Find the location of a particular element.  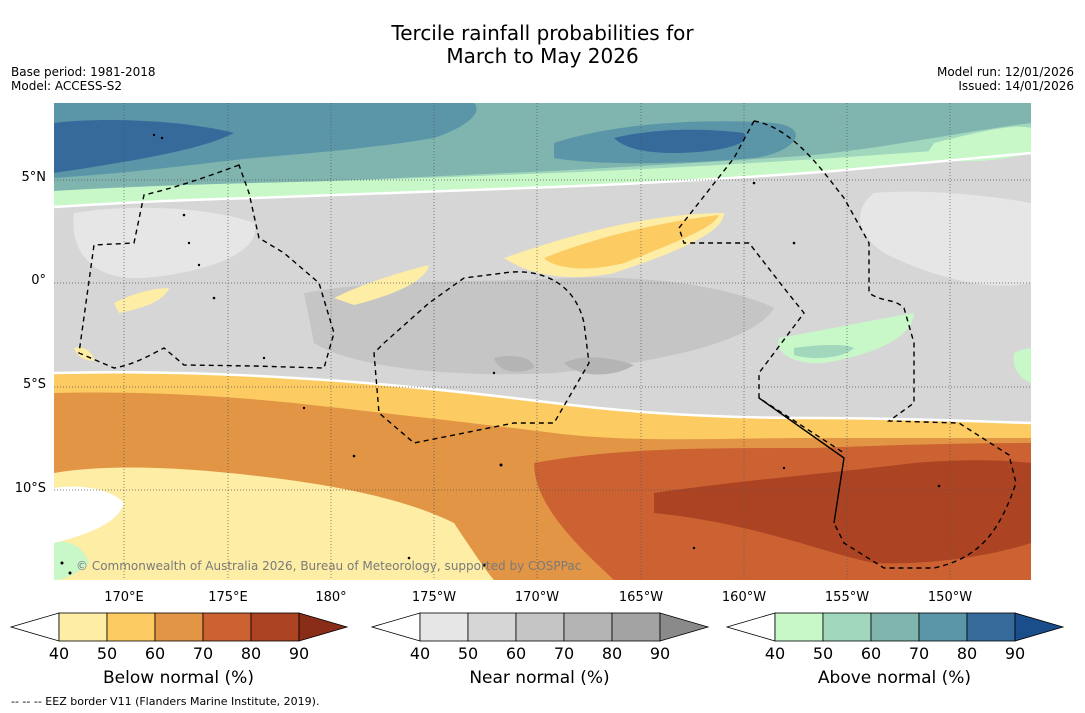

colorbar-below-normal: 40 50 60 70 80 90 is located at coordinates (179, 637).